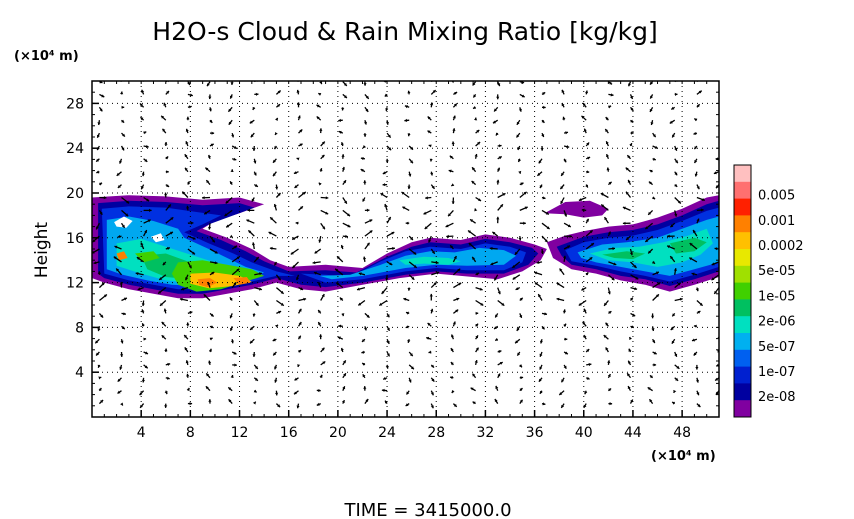  Describe the element at coordinates (46, 56) in the screenshot. I see `y-unit-label: (×10⁴ m)` at that location.